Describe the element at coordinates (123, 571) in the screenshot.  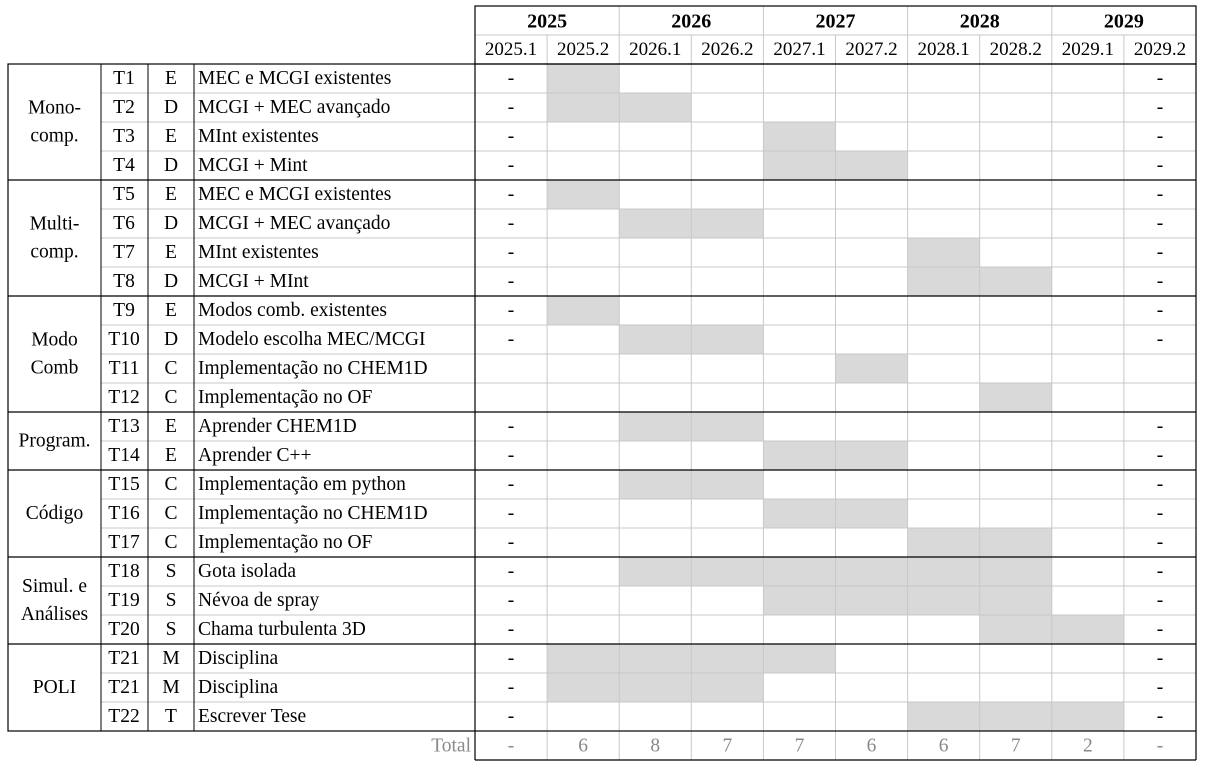
I see `task-id: T18` at that location.